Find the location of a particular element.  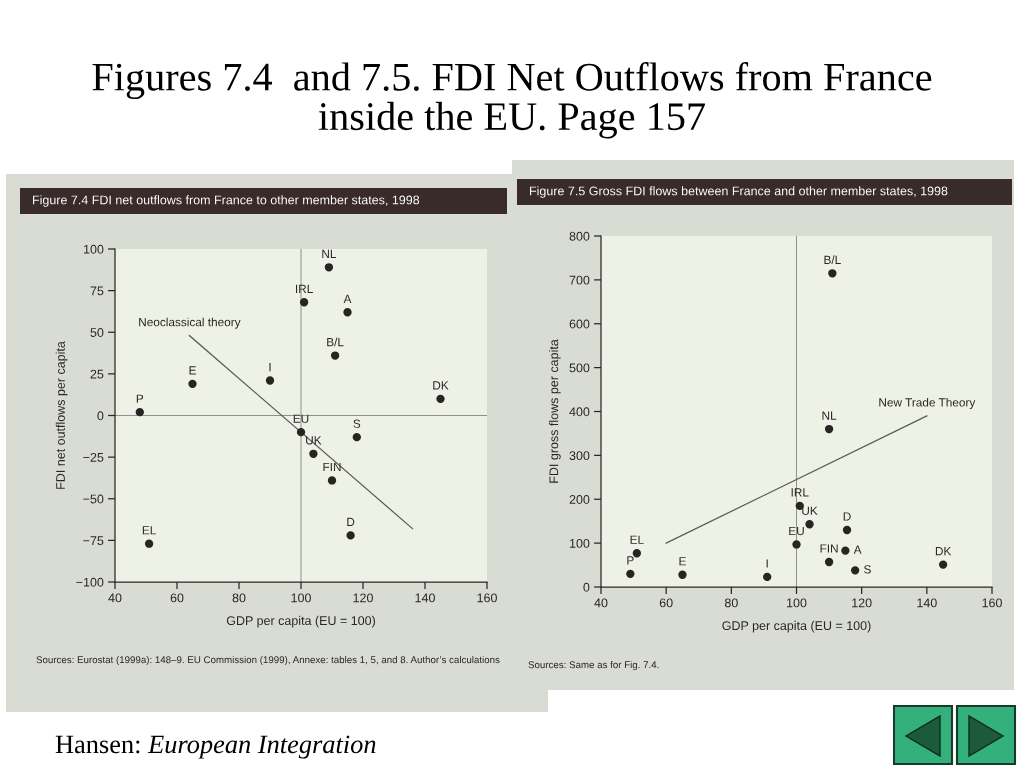

y-tick-label: −100 is located at coordinates (90, 582).